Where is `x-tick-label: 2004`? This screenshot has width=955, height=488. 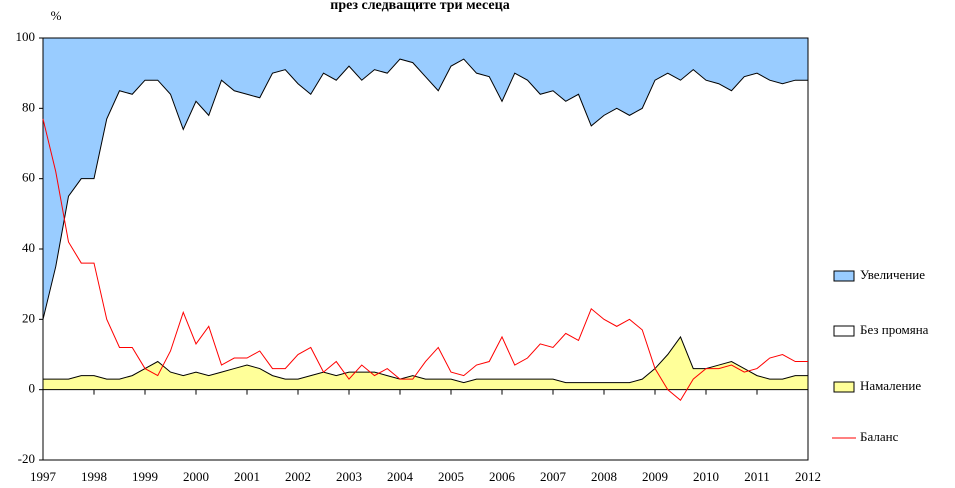 x-tick-label: 2004 is located at coordinates (400, 476).